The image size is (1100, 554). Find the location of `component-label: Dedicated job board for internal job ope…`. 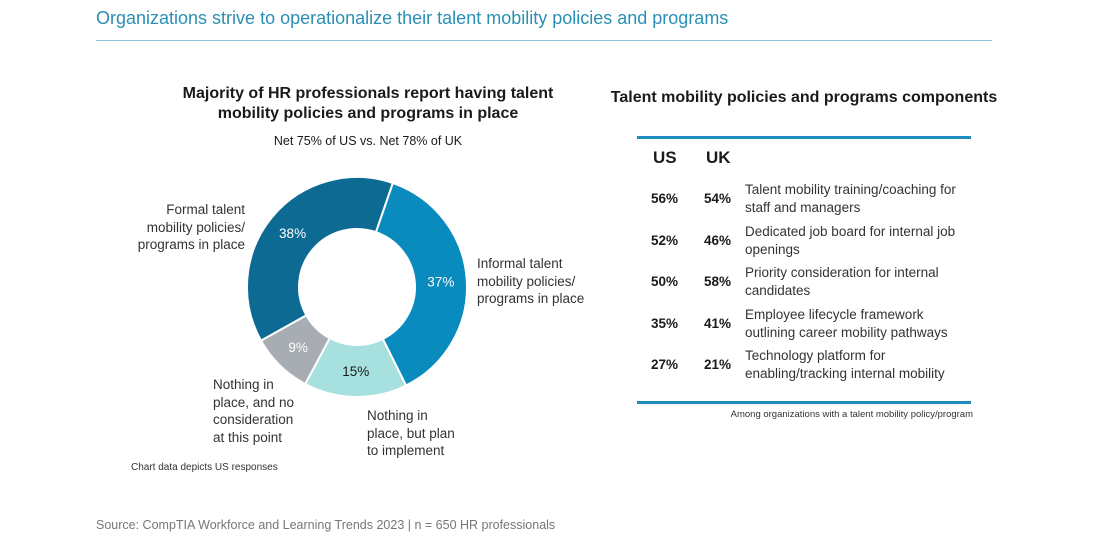

component-label: Dedicated job board for internal job ope… is located at coordinates (850, 240).